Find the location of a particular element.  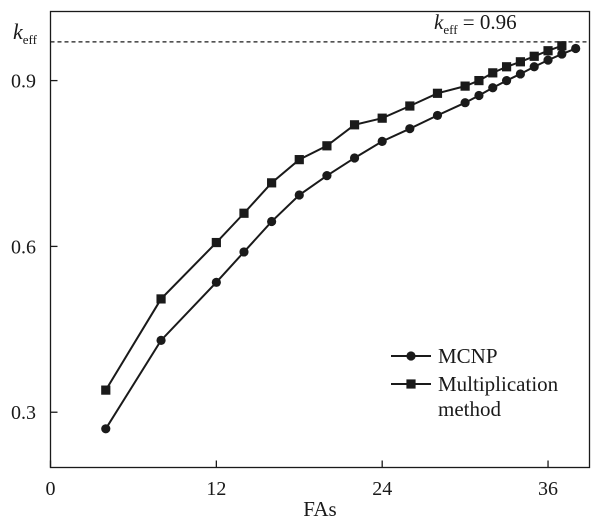

x-tick-label: 0 is located at coordinates (51, 489).